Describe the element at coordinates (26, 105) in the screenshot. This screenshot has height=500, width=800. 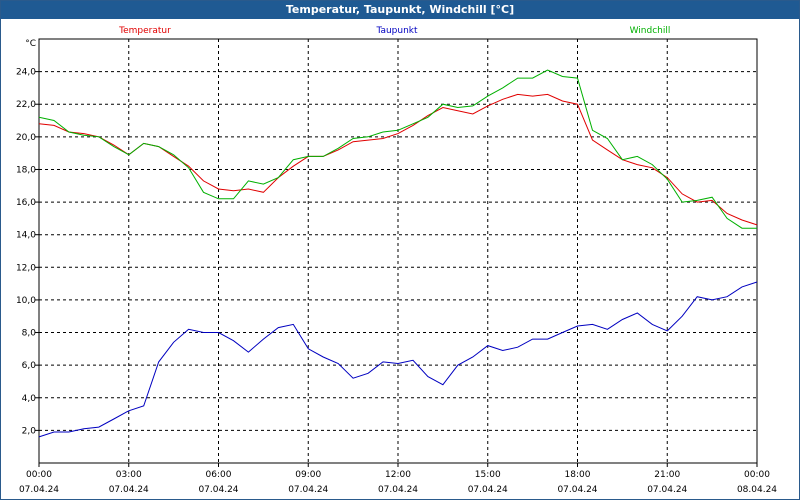
I see `y-tick-label: 22,0` at that location.